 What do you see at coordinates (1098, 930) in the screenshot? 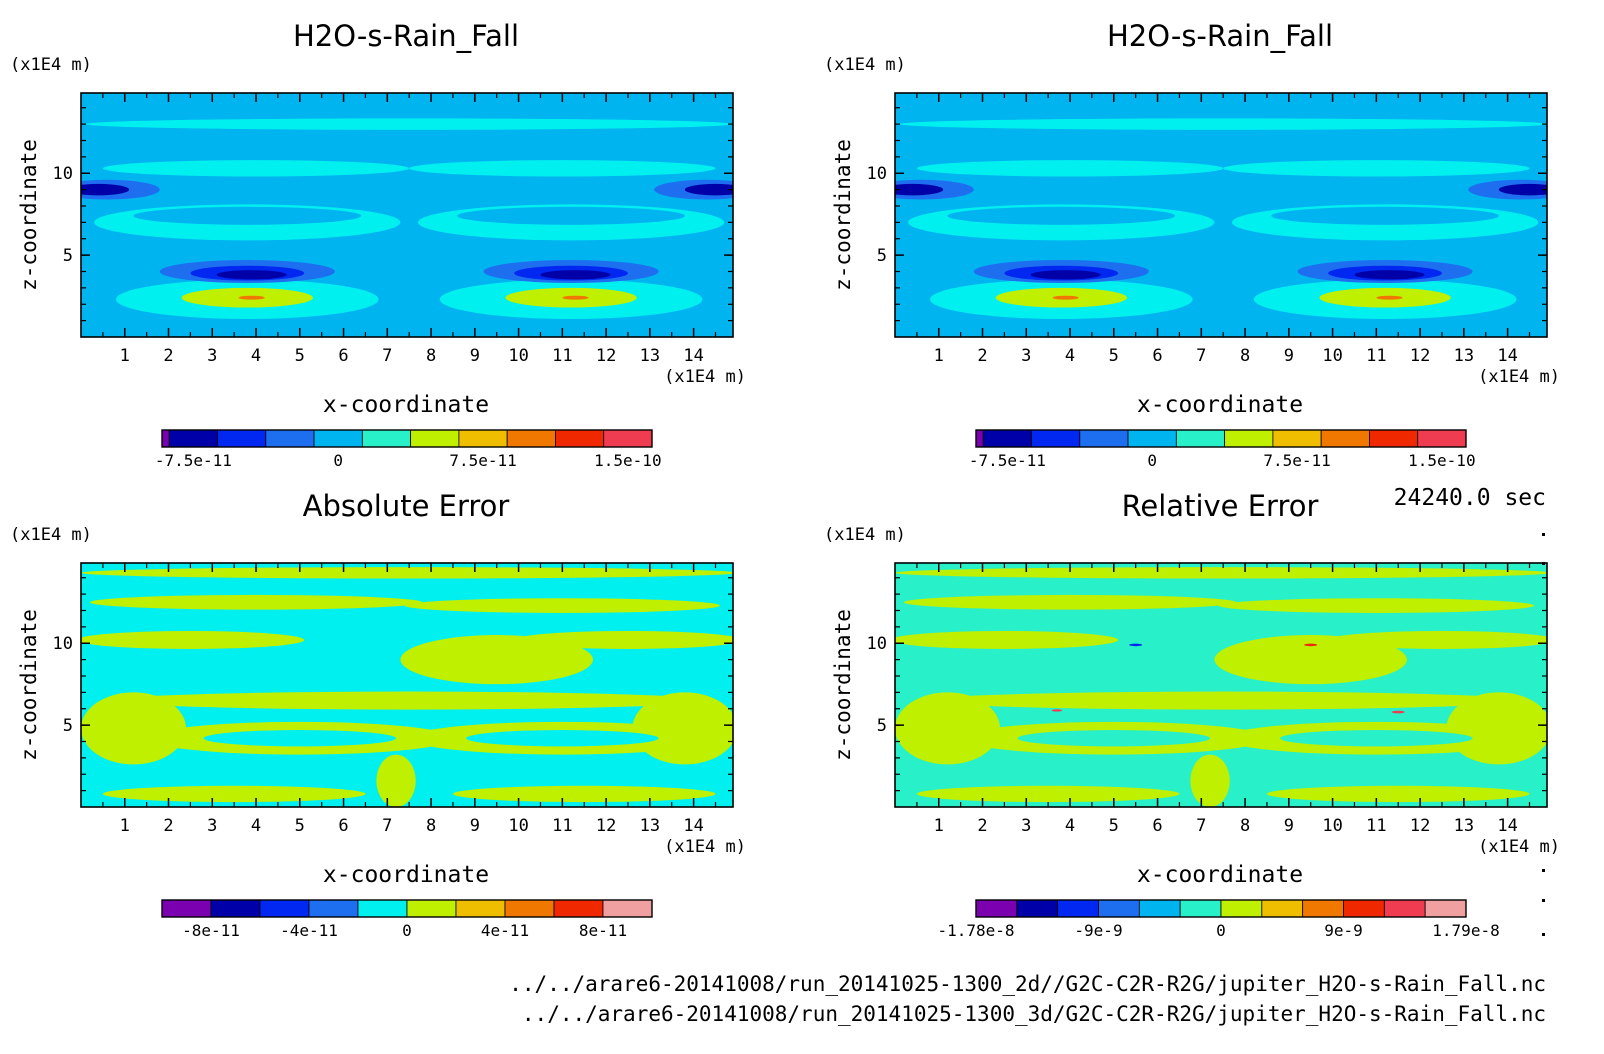
I see `colorbar-label: -9e-9` at bounding box center [1098, 930].